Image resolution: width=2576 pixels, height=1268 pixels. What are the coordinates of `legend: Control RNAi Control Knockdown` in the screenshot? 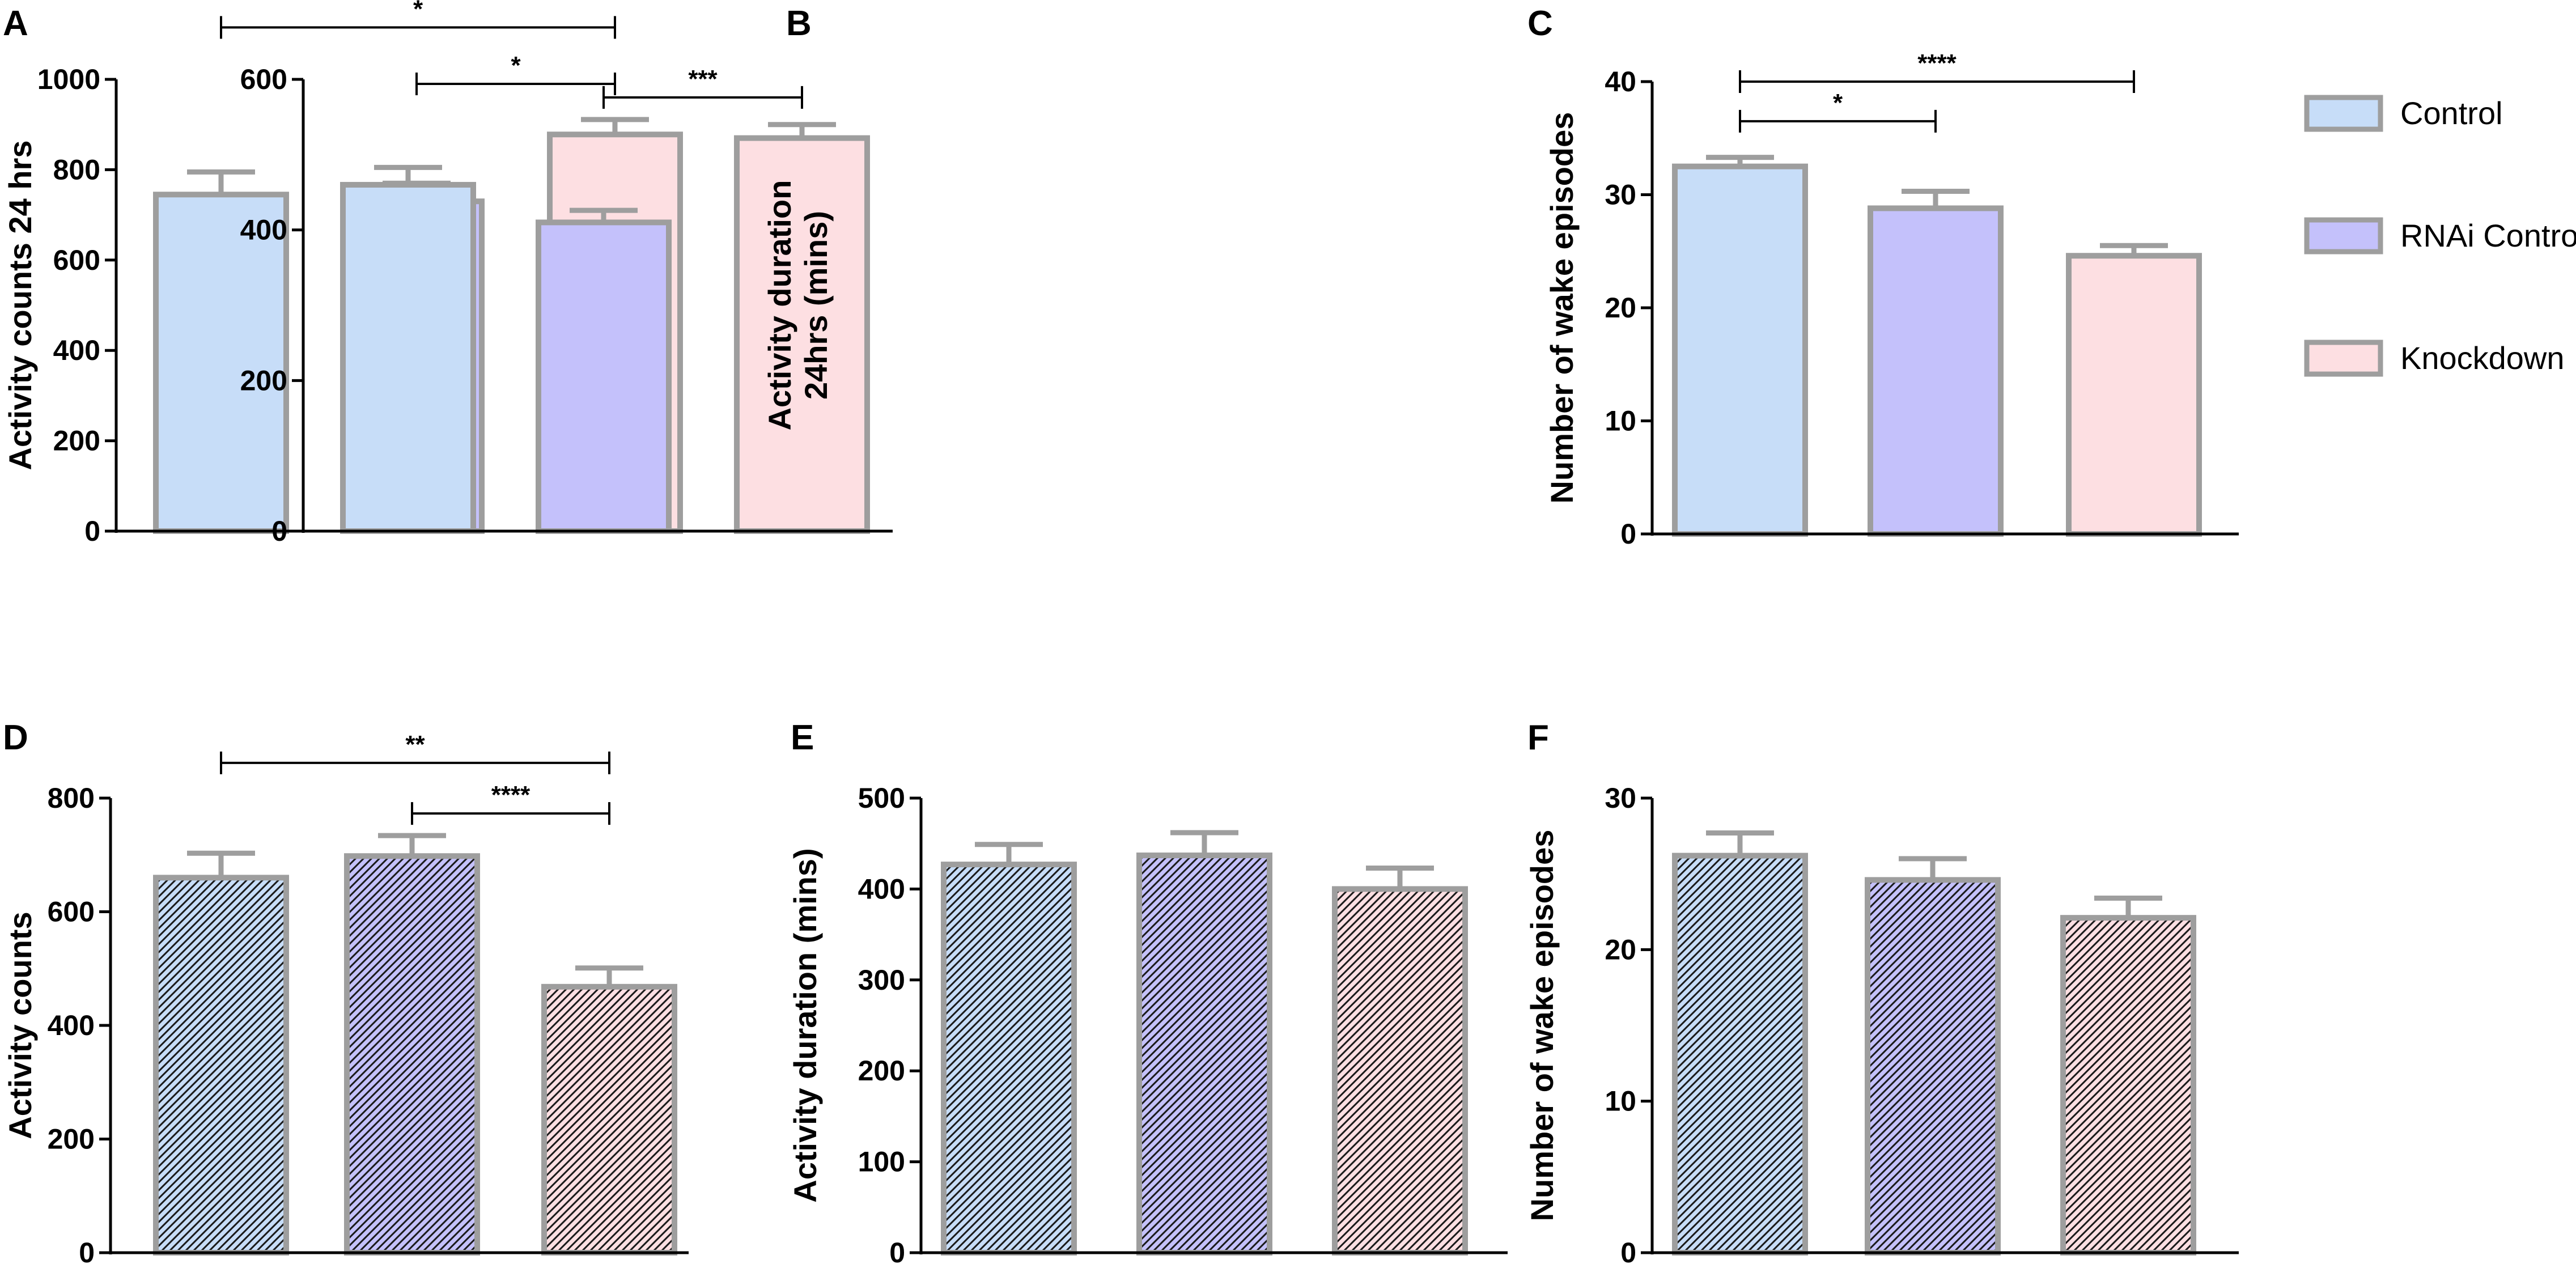 It's located at (2440, 236).